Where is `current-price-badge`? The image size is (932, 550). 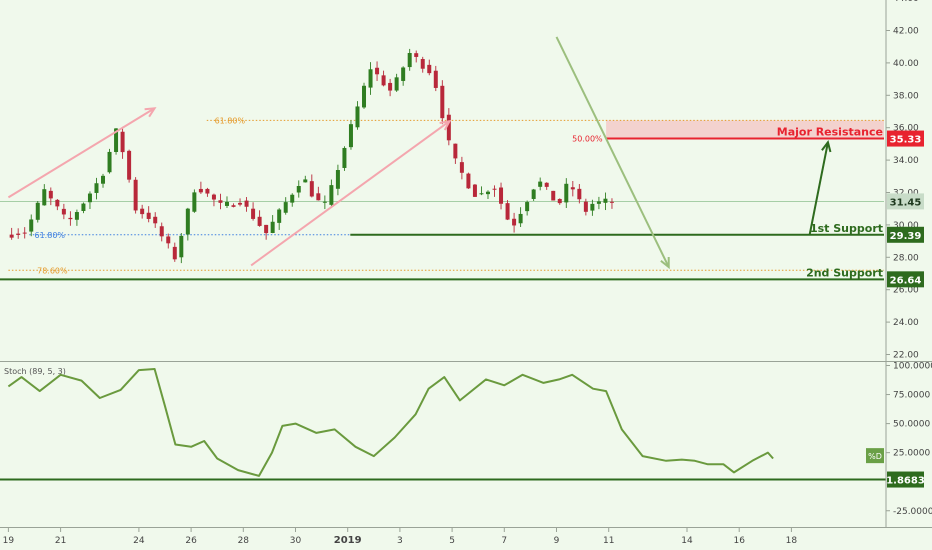
current-price-badge is located at coordinates (905, 201).